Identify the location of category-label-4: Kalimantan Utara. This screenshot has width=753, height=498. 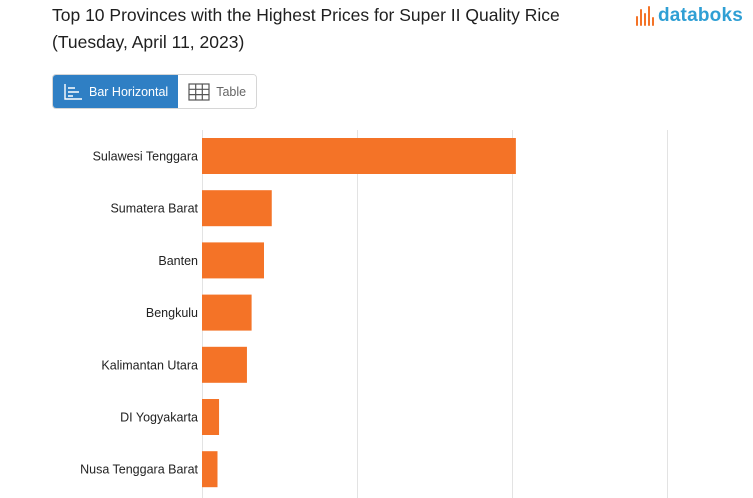
(149, 365).